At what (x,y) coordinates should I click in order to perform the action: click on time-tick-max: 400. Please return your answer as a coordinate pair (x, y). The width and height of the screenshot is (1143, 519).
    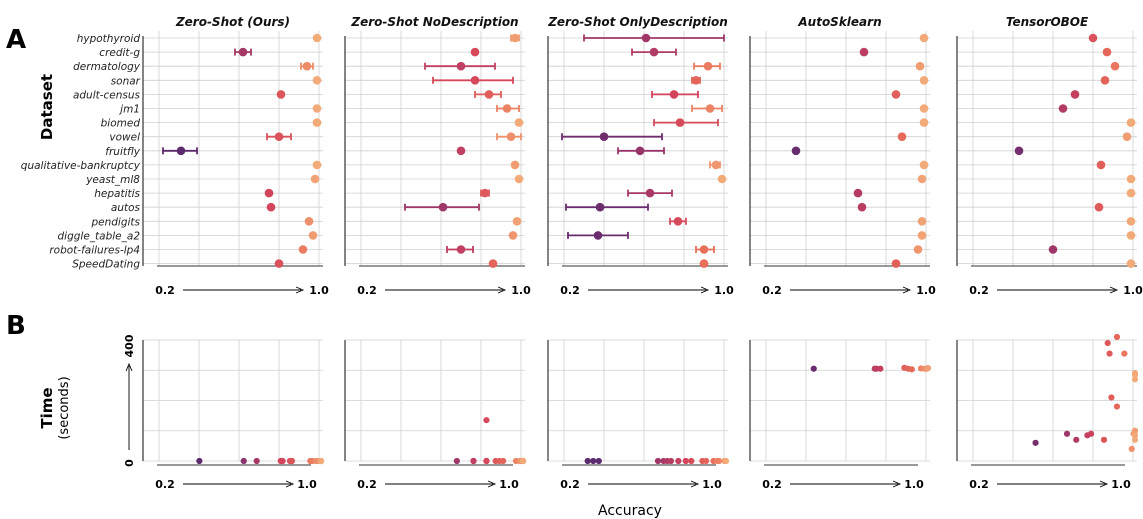
    Looking at the image, I should click on (129, 345).